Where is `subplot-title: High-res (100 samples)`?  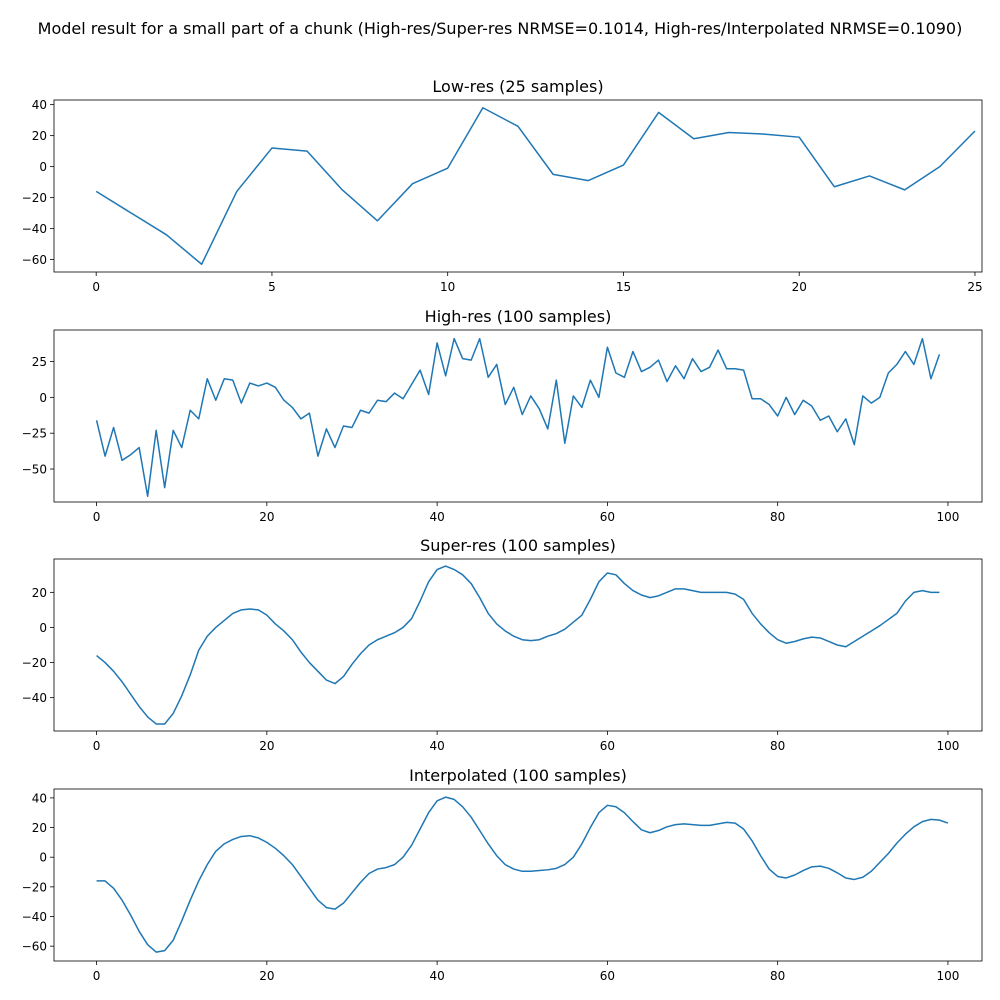 subplot-title: High-res (100 samples) is located at coordinates (518, 316).